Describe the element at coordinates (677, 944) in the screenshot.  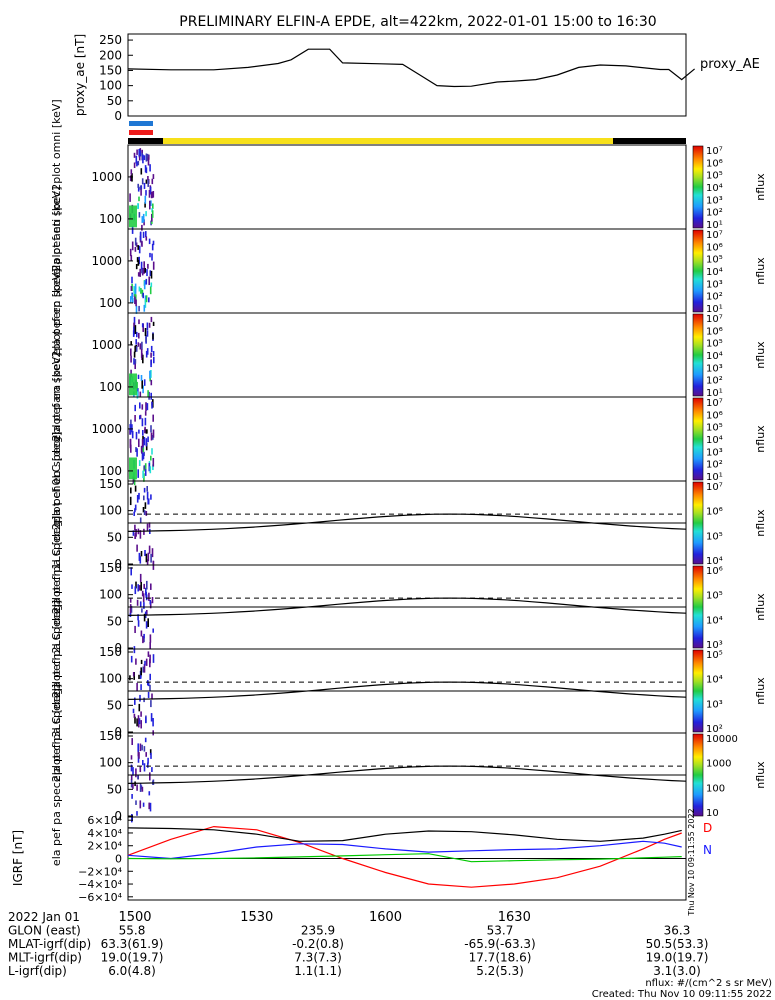
I see `ephemeris-value: 50.5(53.3)` at that location.